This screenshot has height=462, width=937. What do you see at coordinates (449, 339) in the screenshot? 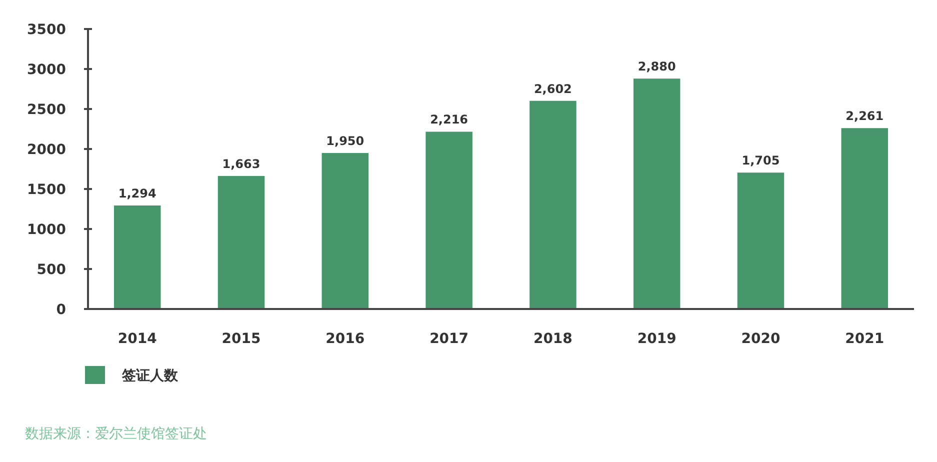
I see `x-tick-label: 2017` at bounding box center [449, 339].